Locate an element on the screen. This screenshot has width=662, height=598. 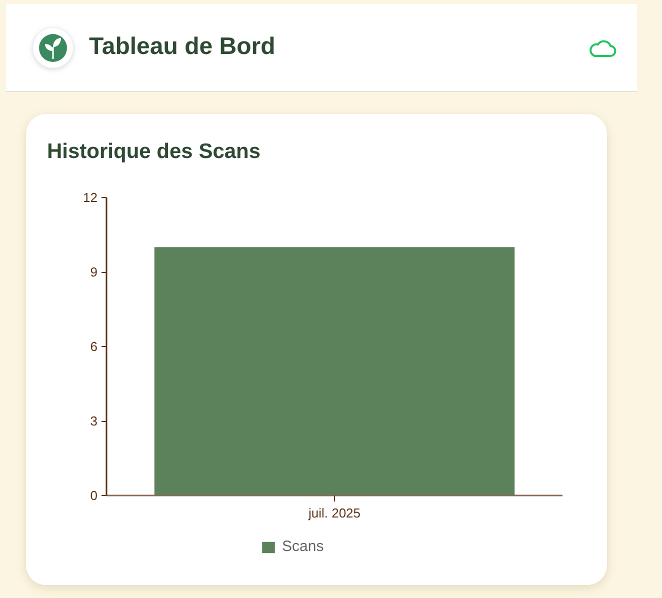
y-tick-label: 3 is located at coordinates (94, 421).